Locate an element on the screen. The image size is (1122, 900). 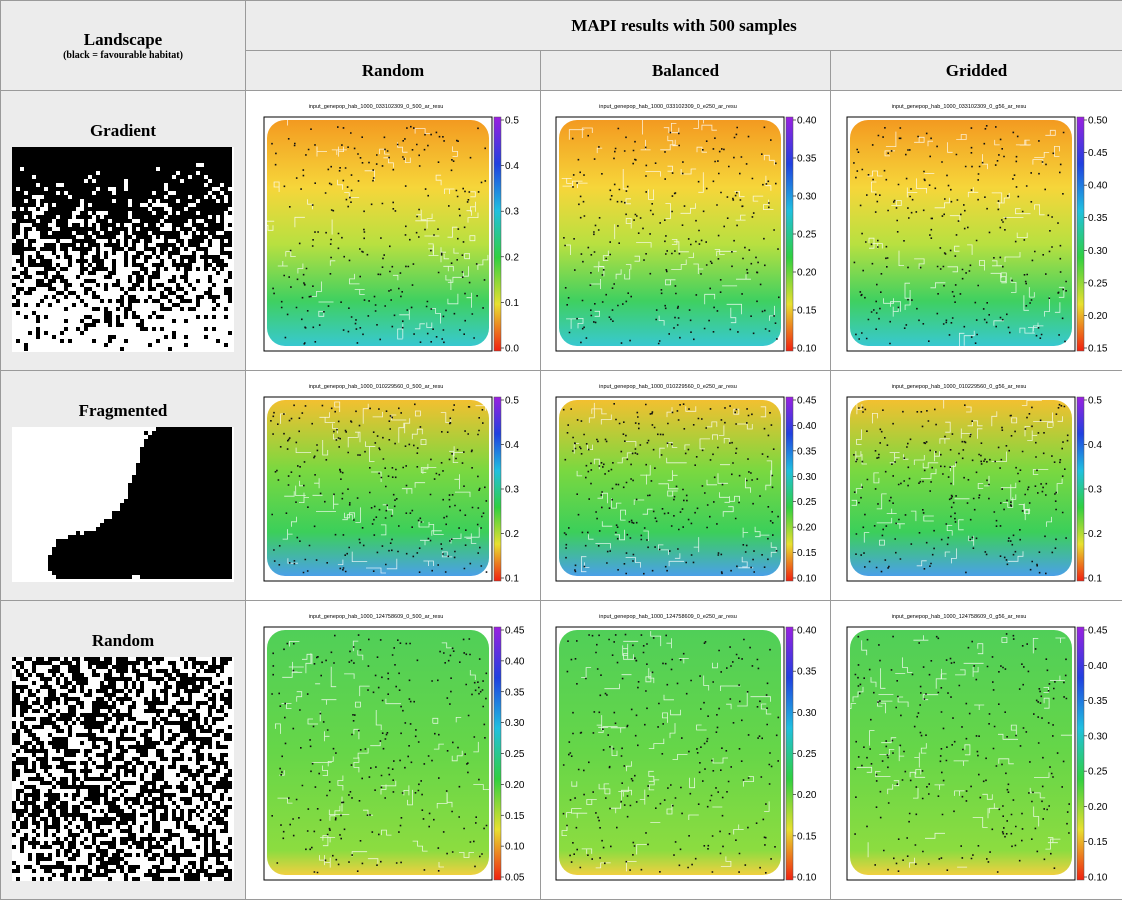
row-label-cell: Random is located at coordinates (123, 750).